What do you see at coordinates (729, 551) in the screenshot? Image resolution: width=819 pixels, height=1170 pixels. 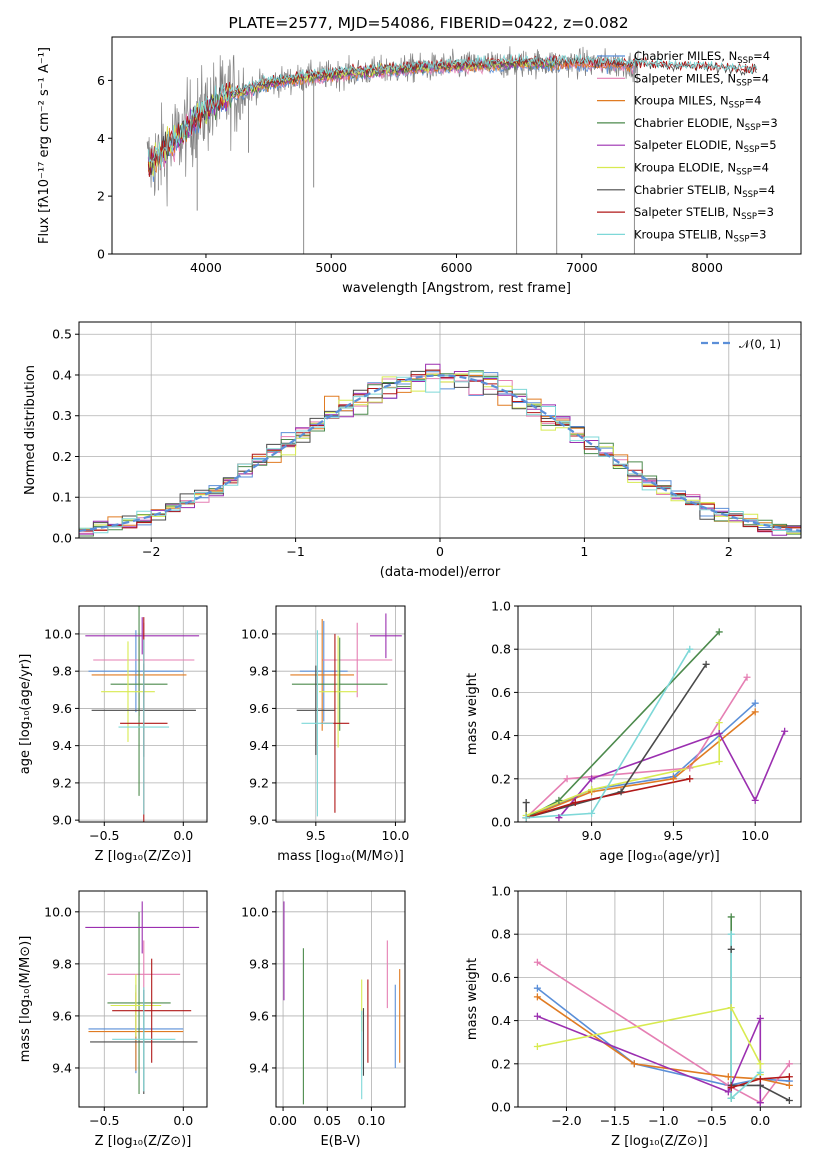 I see `x-tick-label: 2` at bounding box center [729, 551].